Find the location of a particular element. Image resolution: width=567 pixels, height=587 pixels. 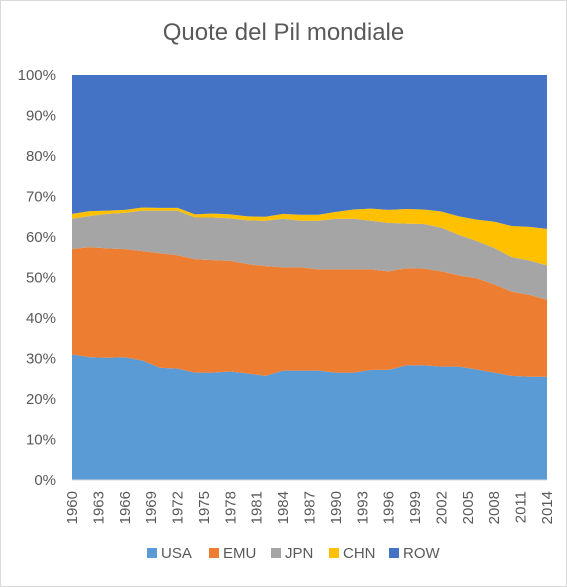

y-tick-label: 60% is located at coordinates (41, 237).